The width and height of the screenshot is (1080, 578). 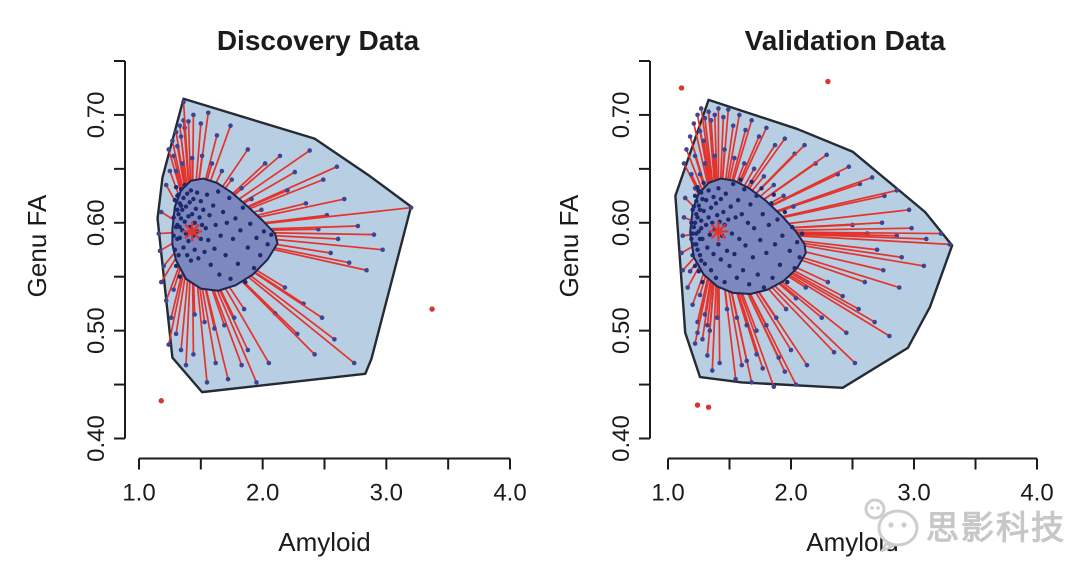 I want to click on star-ray, so click(x=721, y=228).